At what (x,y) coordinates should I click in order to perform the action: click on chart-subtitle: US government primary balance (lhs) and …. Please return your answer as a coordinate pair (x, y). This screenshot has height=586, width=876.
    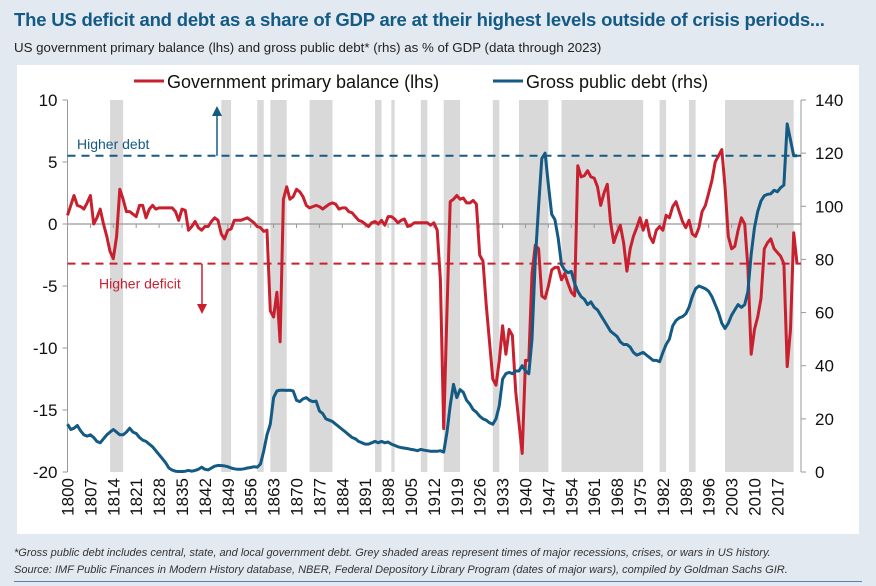
    Looking at the image, I should click on (308, 47).